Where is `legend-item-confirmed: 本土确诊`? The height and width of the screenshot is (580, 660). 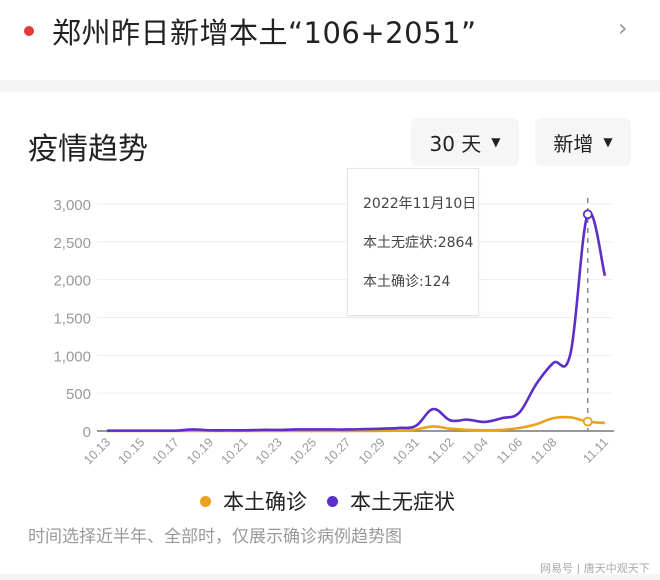 legend-item-confirmed: 本土确诊 is located at coordinates (253, 501).